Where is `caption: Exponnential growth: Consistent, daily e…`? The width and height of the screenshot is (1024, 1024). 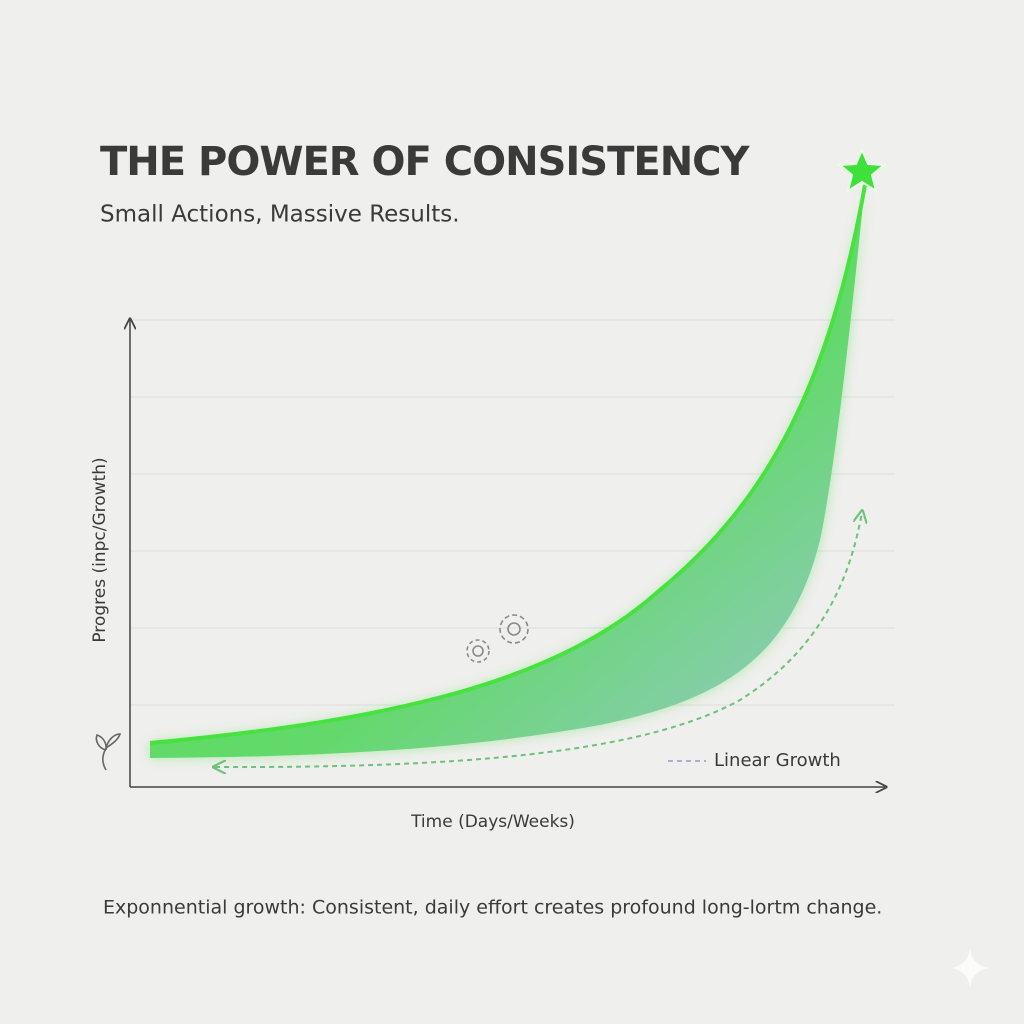 caption: Exponnential growth: Consistent, daily e… is located at coordinates (492, 908).